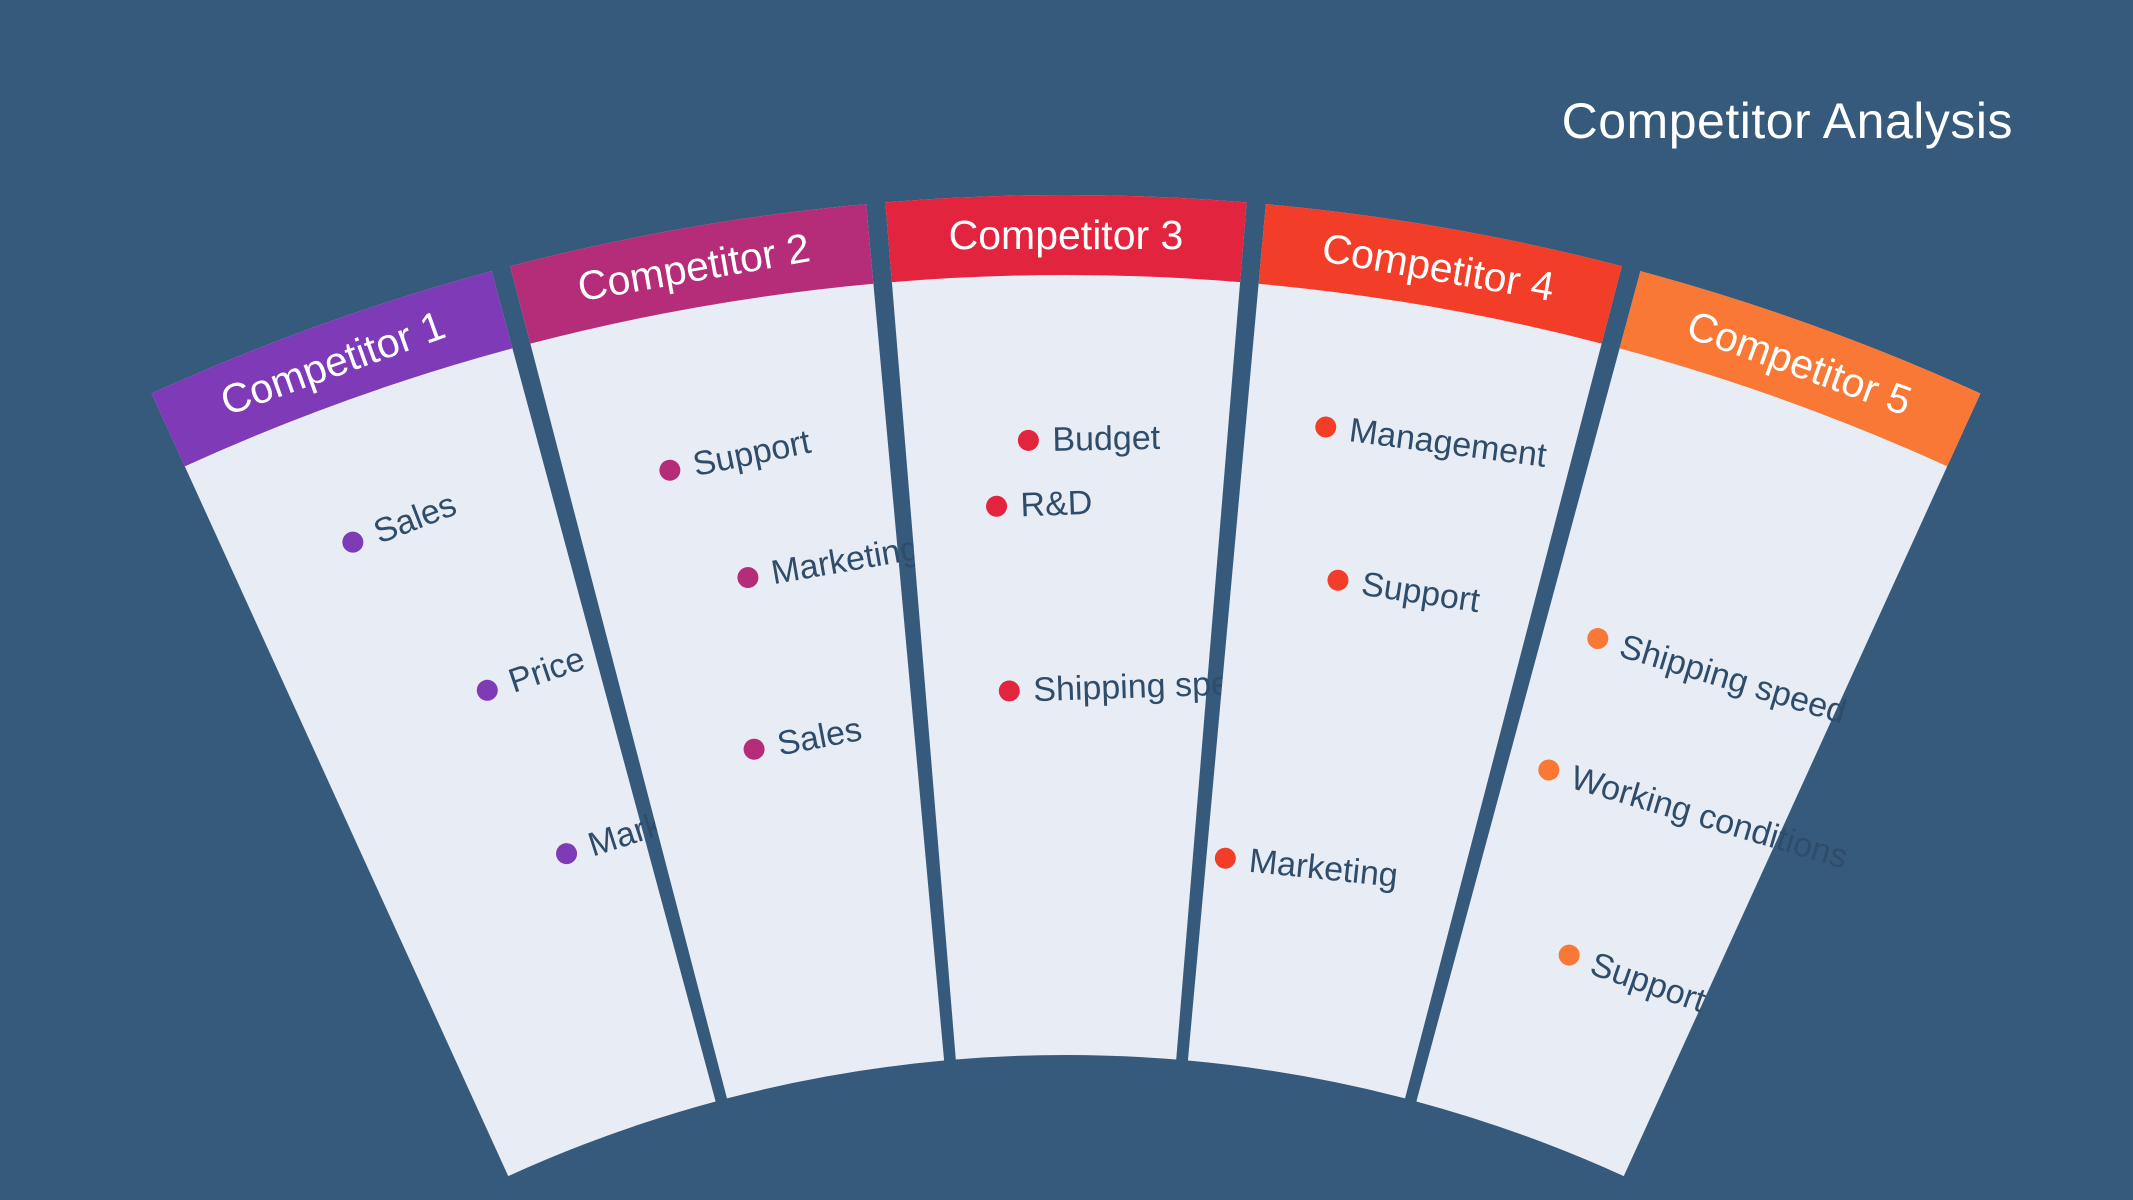 This screenshot has width=2133, height=1200. What do you see at coordinates (1106, 439) in the screenshot?
I see `item-label: Budget` at bounding box center [1106, 439].